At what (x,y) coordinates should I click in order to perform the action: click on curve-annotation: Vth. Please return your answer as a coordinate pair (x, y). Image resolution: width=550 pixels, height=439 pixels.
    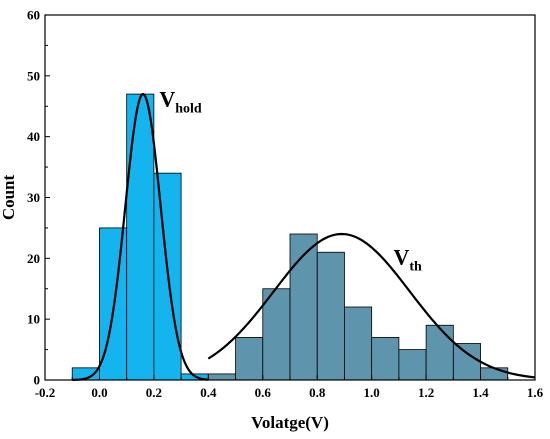
    Looking at the image, I should click on (407, 259).